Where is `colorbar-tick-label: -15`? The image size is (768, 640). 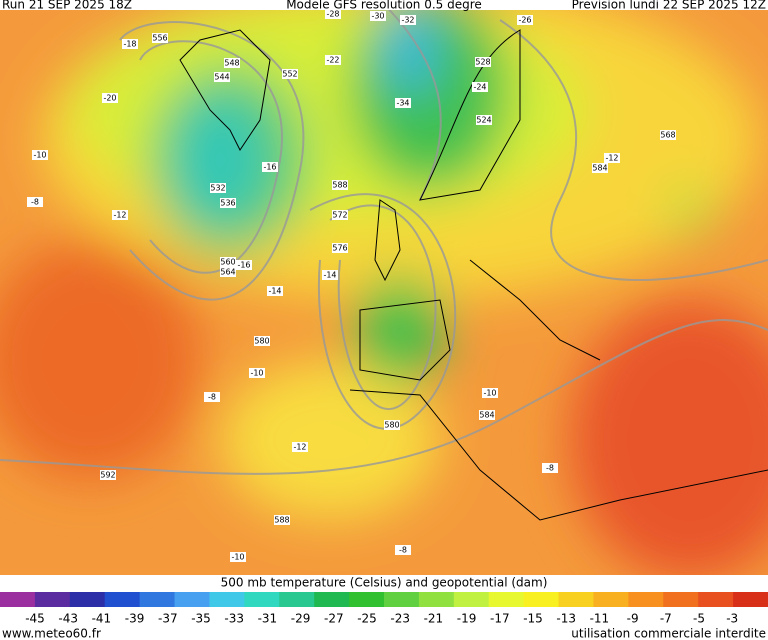
colorbar-tick-label: -15 is located at coordinates (533, 619).